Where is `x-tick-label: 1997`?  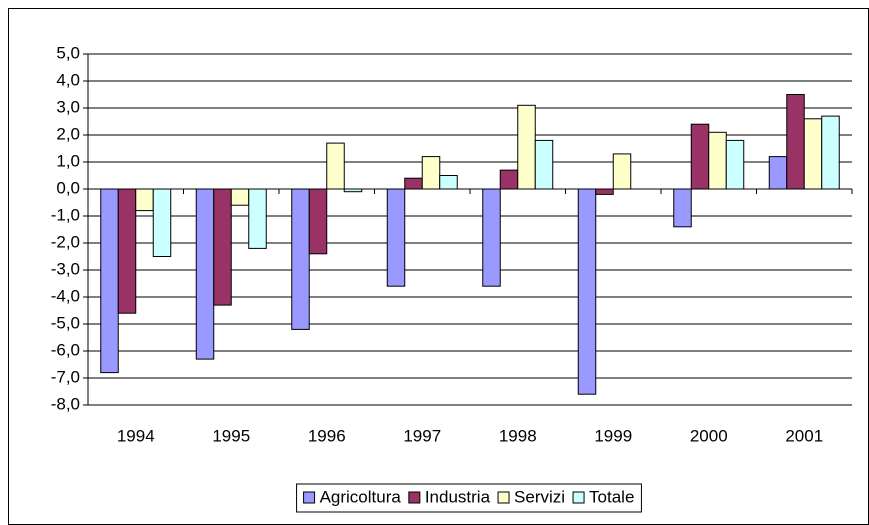
x-tick-label: 1997 is located at coordinates (422, 435).